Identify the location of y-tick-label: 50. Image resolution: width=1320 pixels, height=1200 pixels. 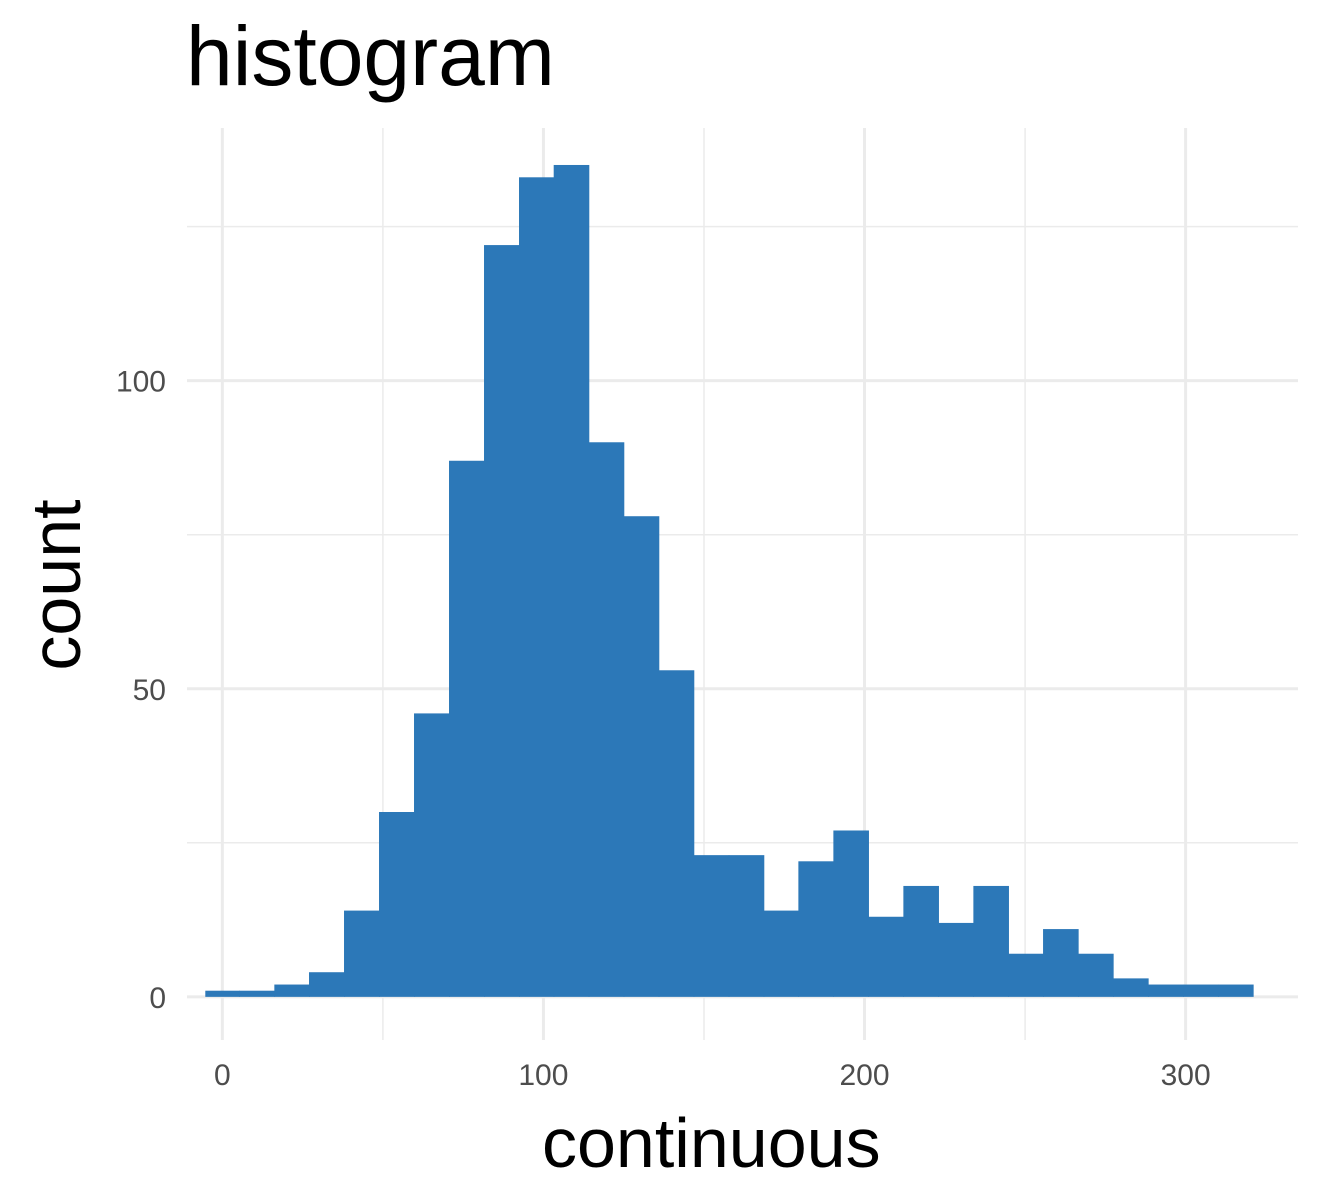
(149, 690).